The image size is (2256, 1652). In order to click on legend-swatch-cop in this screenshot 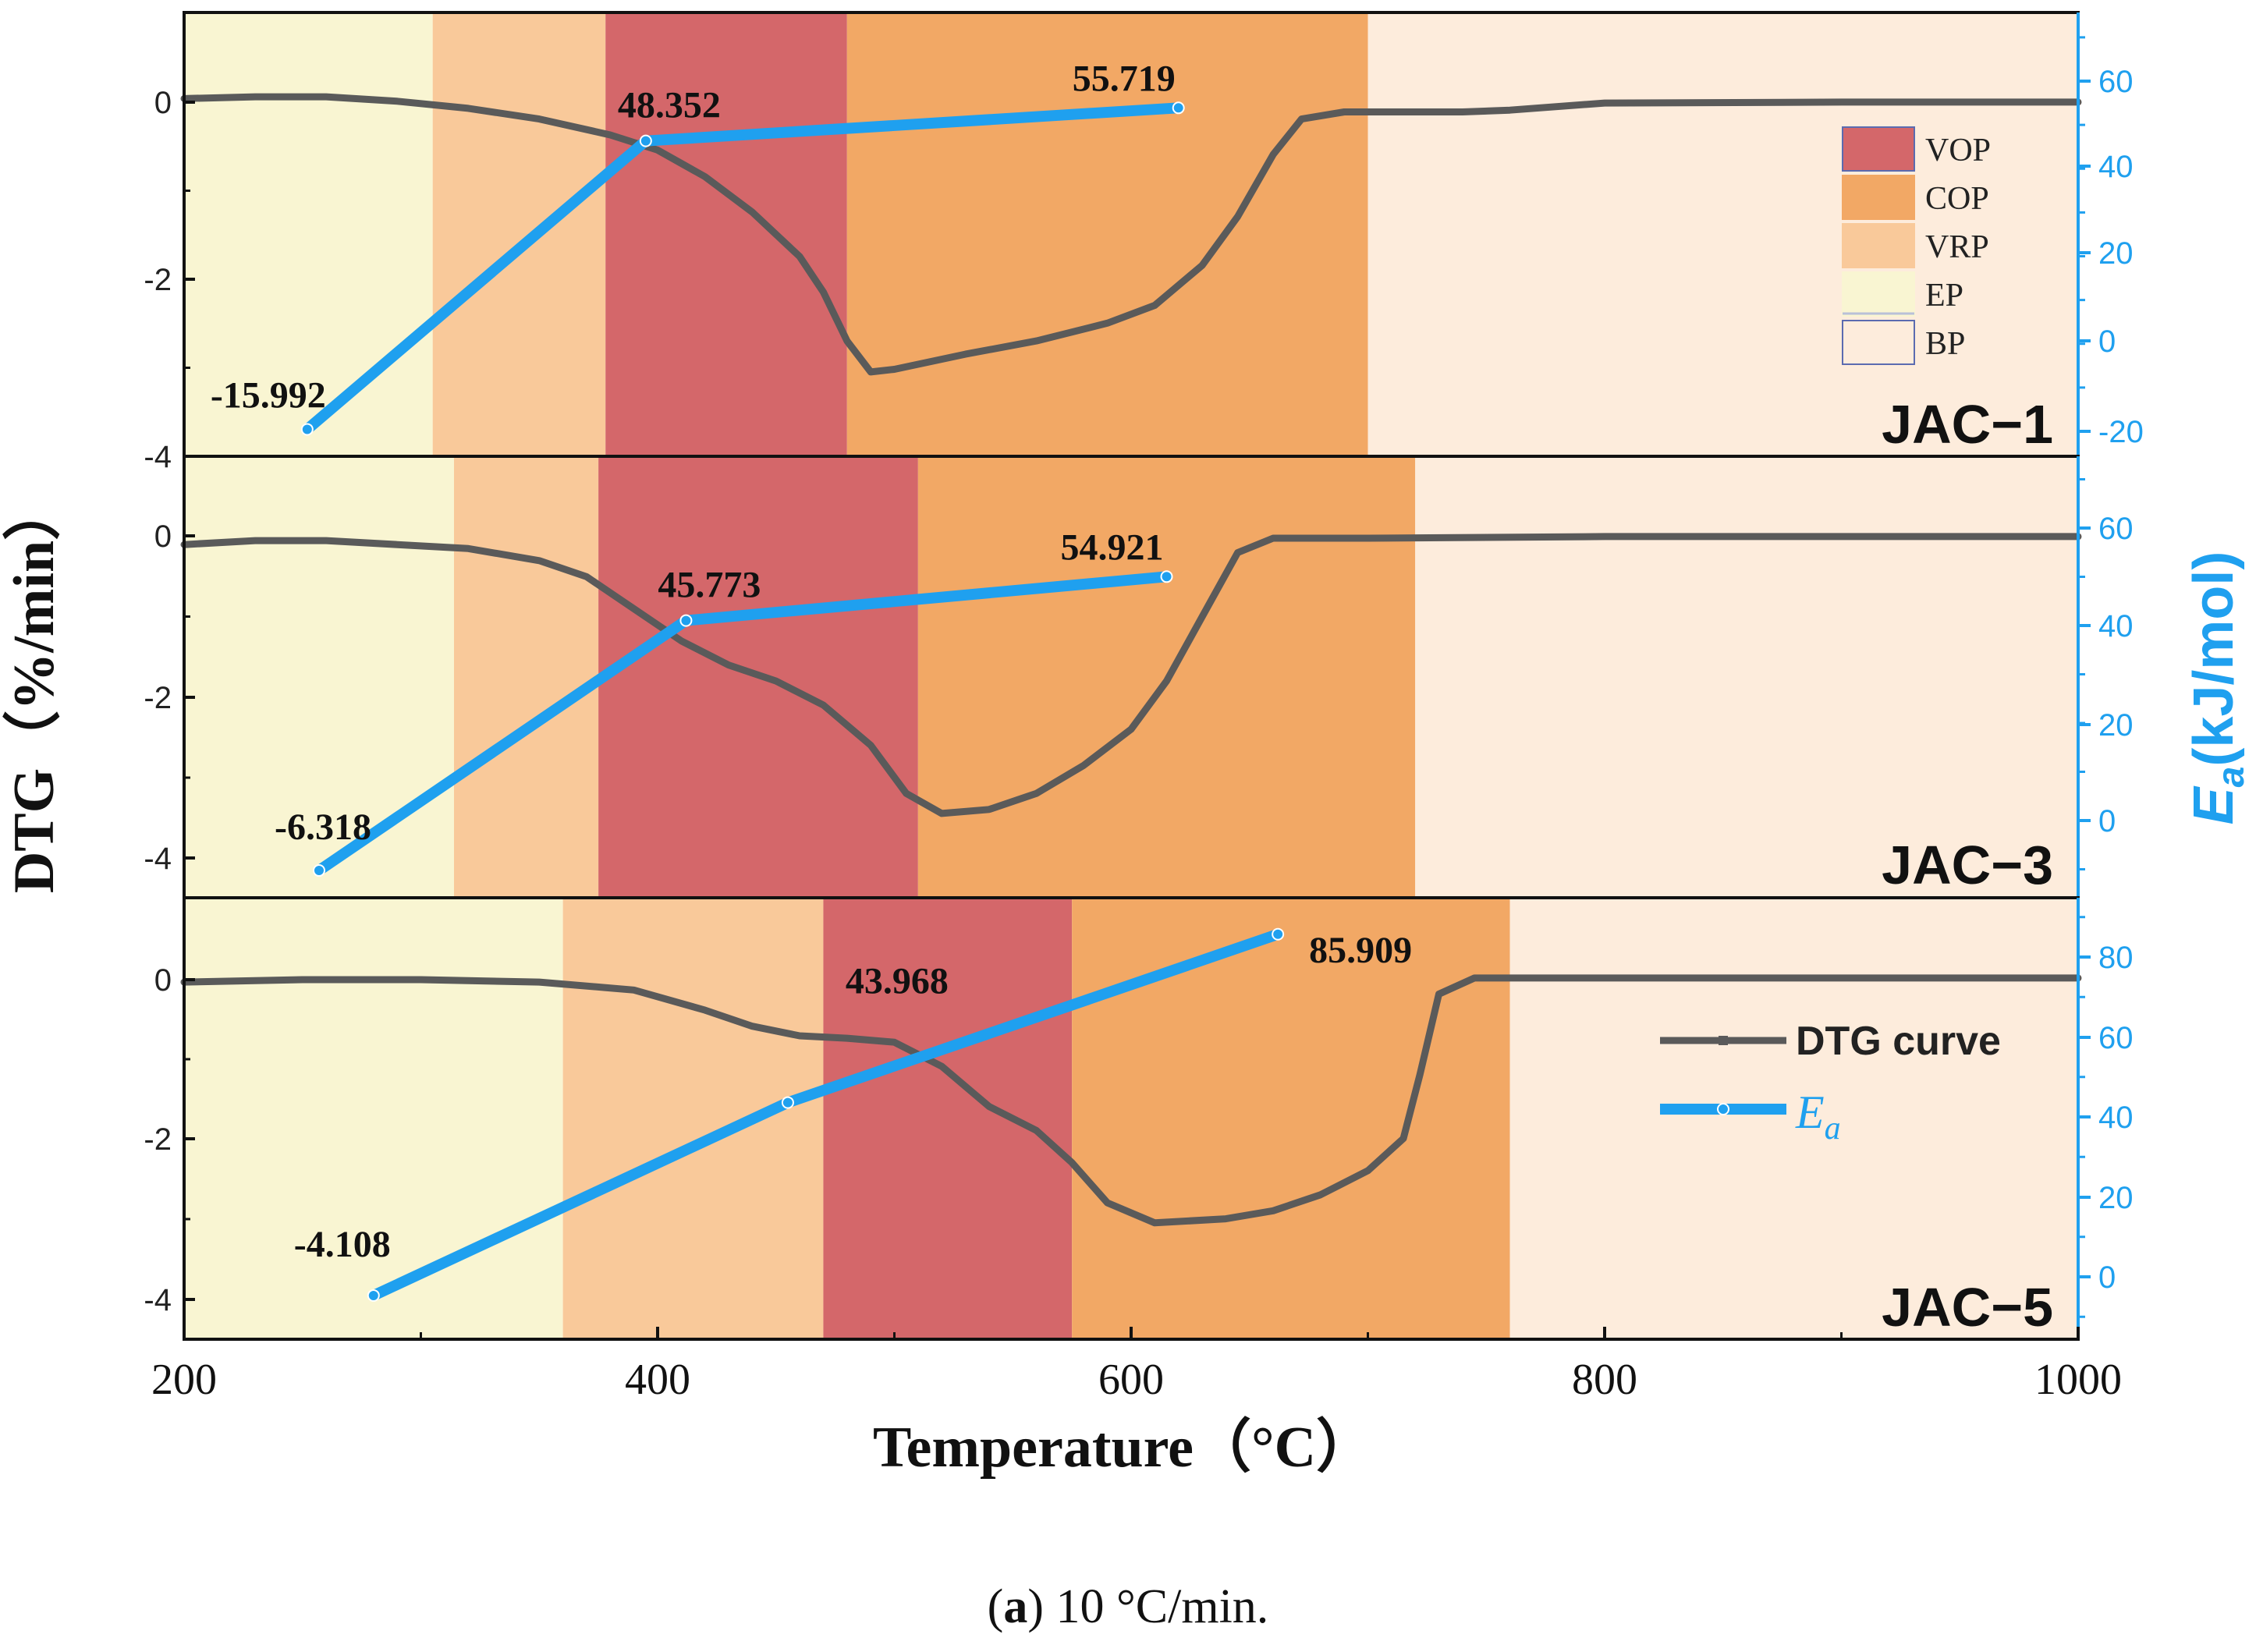, I will do `click(1879, 197)`.